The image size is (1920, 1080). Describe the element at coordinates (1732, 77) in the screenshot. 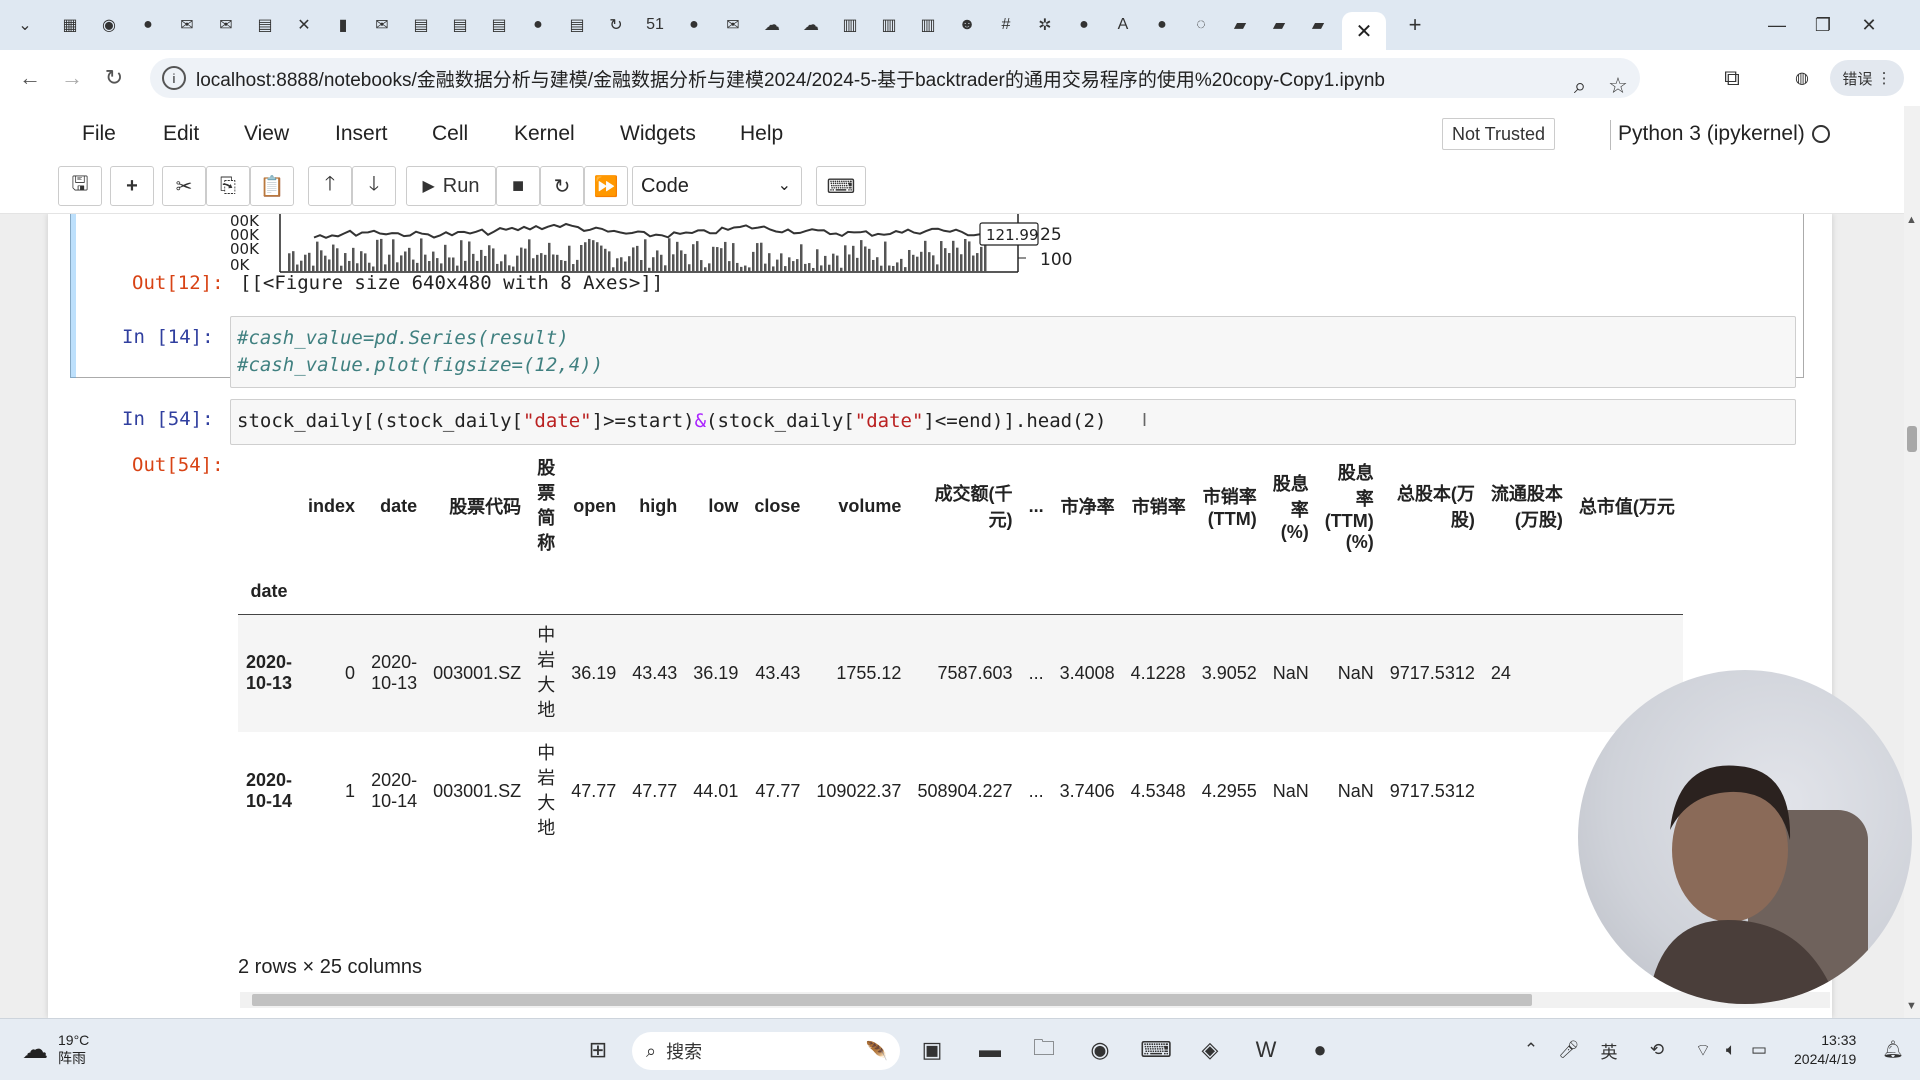

I see `extensions-icon: ⧉` at that location.